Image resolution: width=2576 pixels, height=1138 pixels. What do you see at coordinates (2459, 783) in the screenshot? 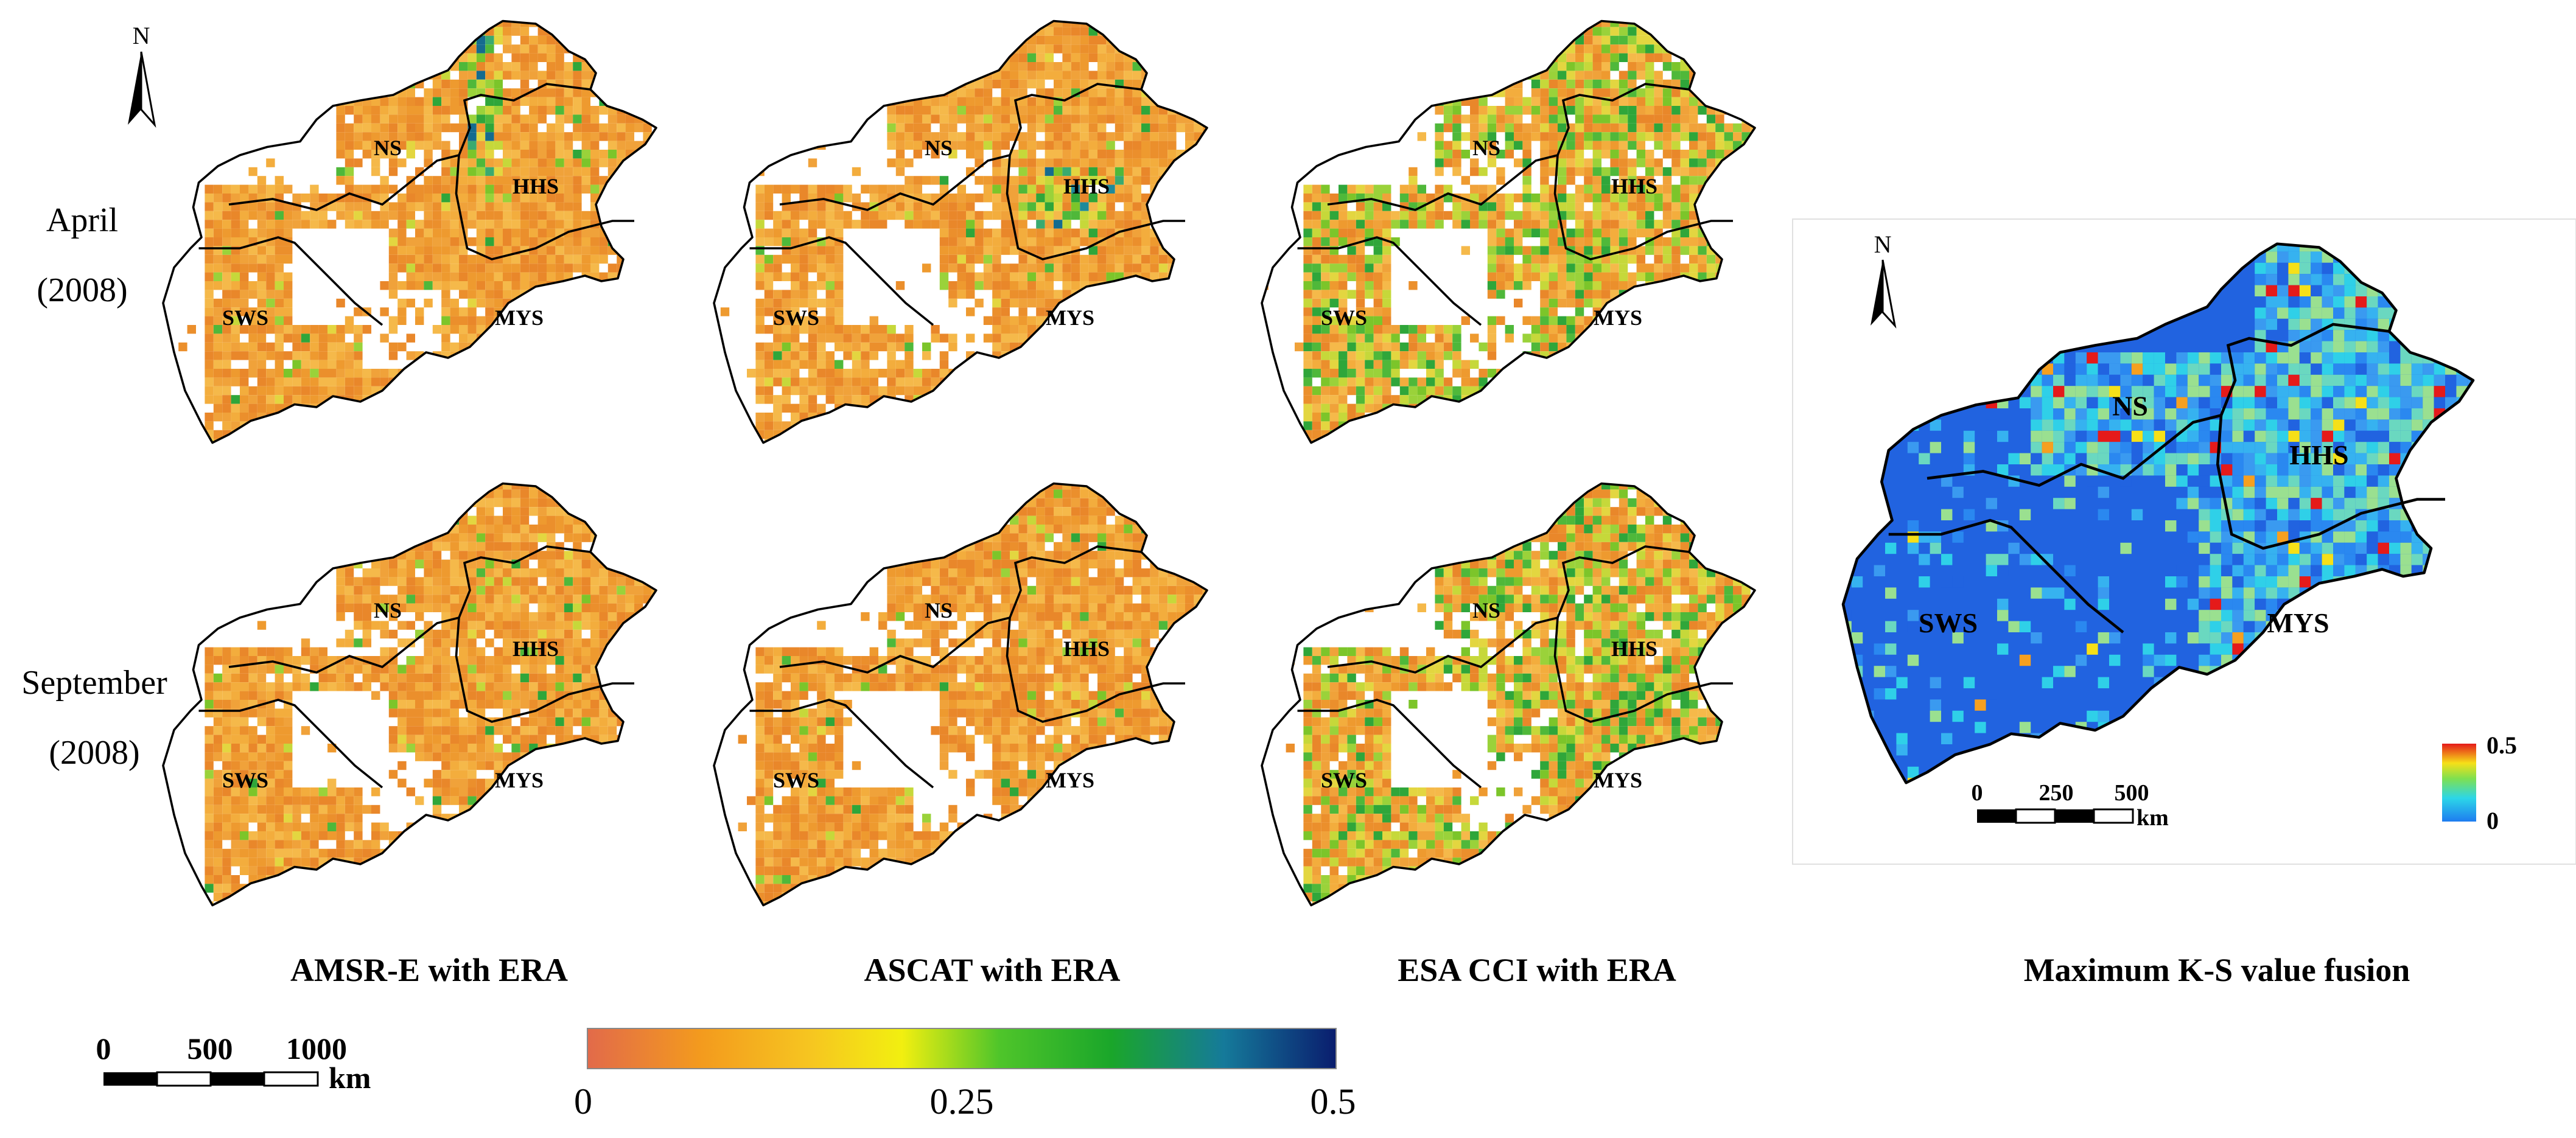
I see `fusion-legend-bar` at bounding box center [2459, 783].